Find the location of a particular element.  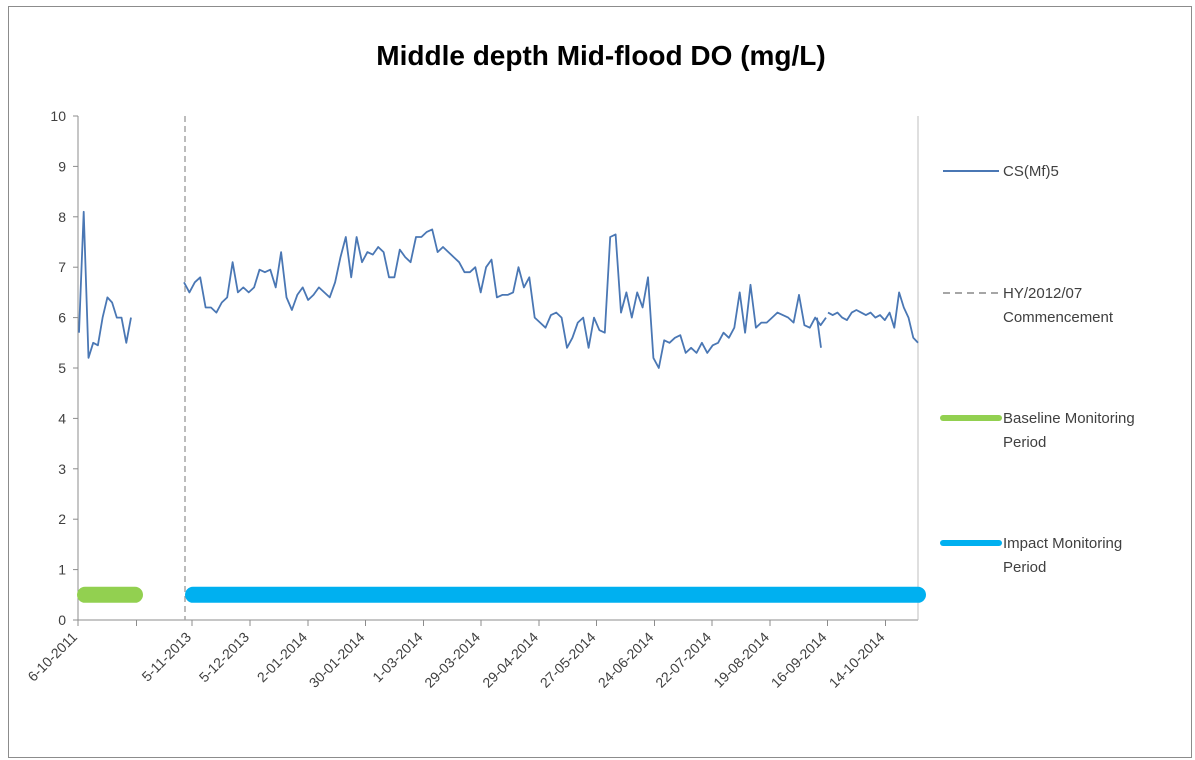

legend-label-series: CS(Mf)5 is located at coordinates (1031, 171).